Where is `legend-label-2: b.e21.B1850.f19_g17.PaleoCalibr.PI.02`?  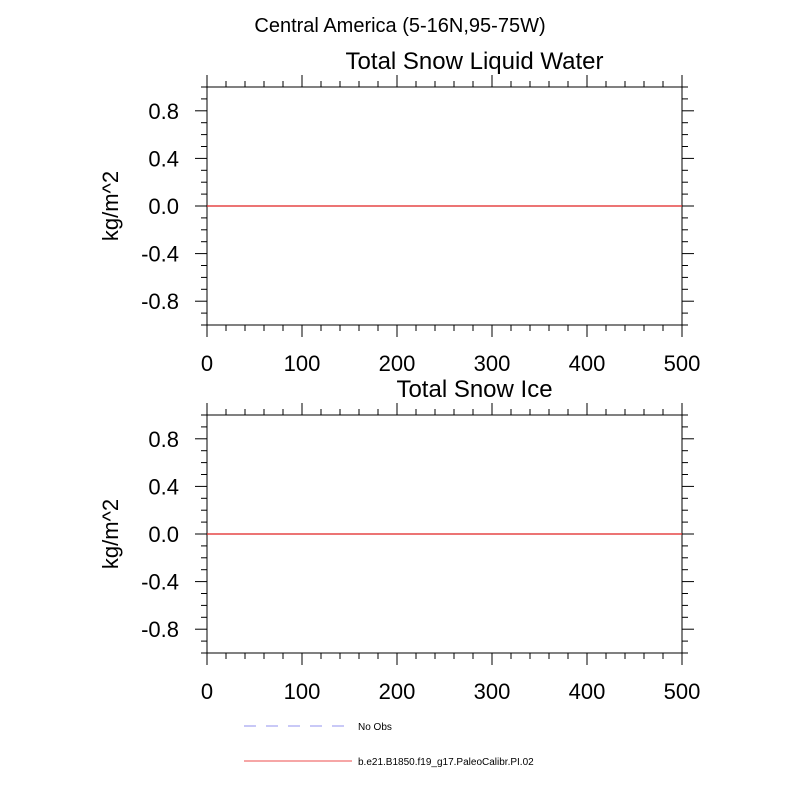 legend-label-2: b.e21.B1850.f19_g17.PaleoCalibr.PI.02 is located at coordinates (446, 762).